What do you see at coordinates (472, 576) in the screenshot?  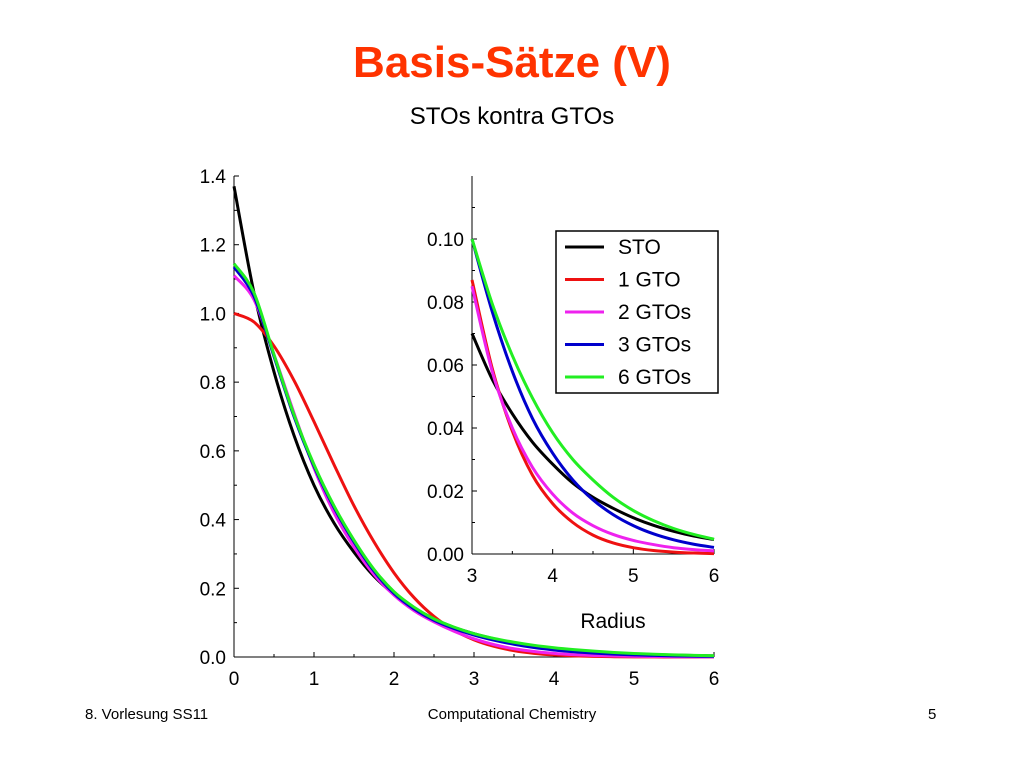 I see `inset-x-tick-label: 3` at bounding box center [472, 576].